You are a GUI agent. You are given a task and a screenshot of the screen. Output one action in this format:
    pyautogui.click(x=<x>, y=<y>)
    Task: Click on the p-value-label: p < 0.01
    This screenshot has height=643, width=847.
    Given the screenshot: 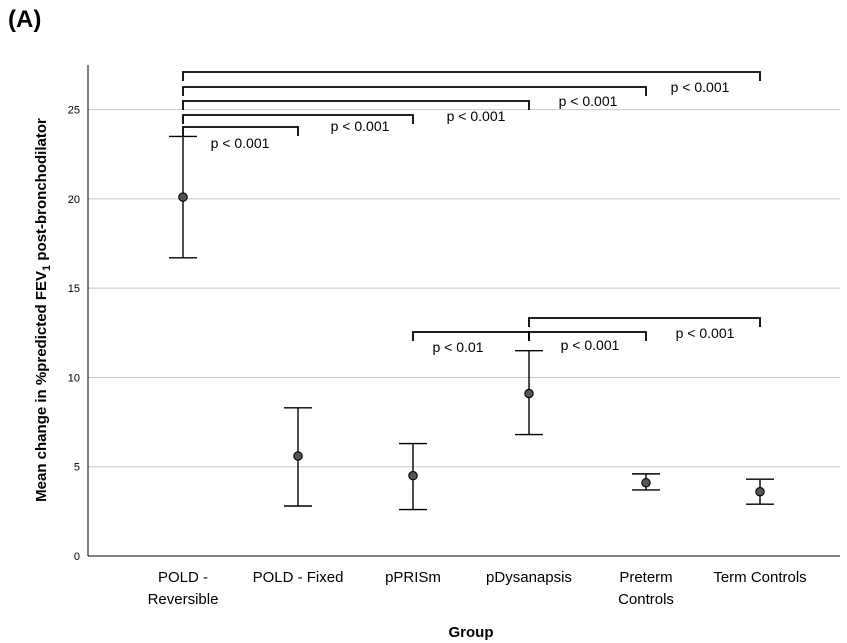 What is the action you would take?
    pyautogui.click(x=458, y=347)
    